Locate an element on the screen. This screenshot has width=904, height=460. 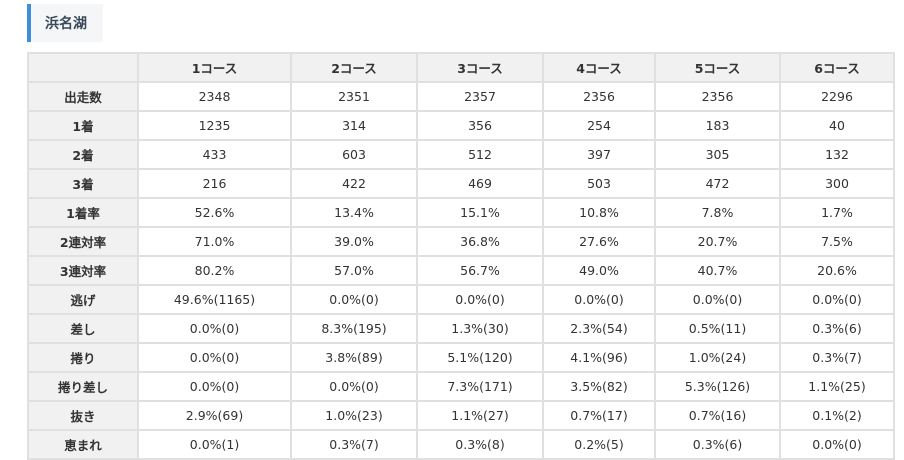
table-cell: 469 is located at coordinates (480, 183).